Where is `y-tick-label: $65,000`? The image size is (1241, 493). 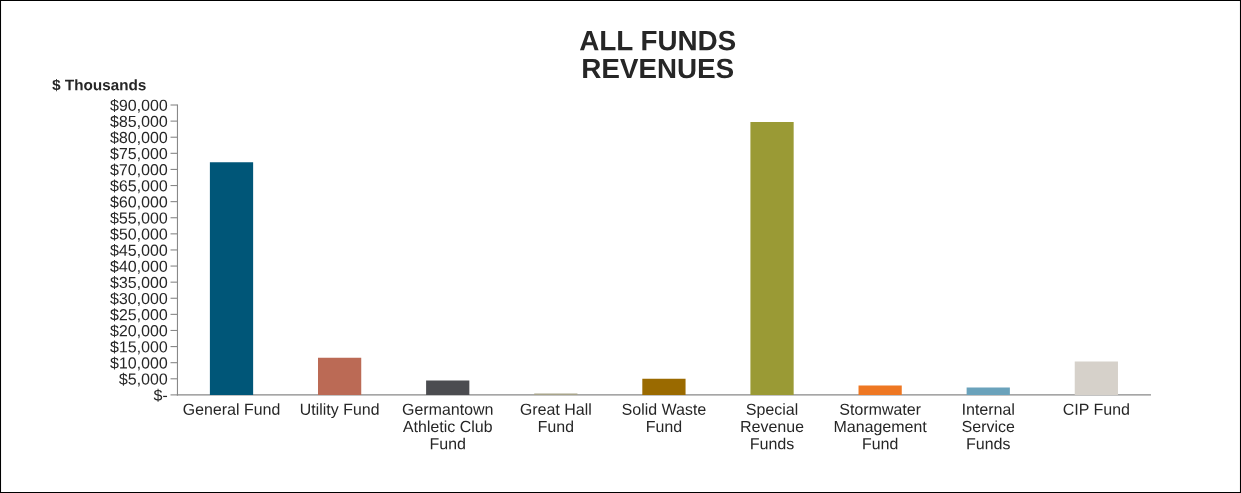
y-tick-label: $65,000 is located at coordinates (139, 186).